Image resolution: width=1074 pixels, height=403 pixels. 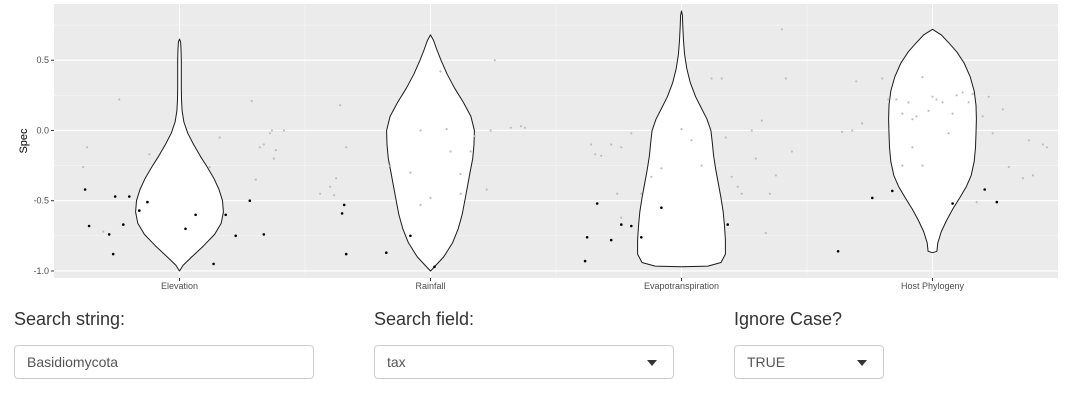 I want to click on violin-elevation, so click(x=179, y=155).